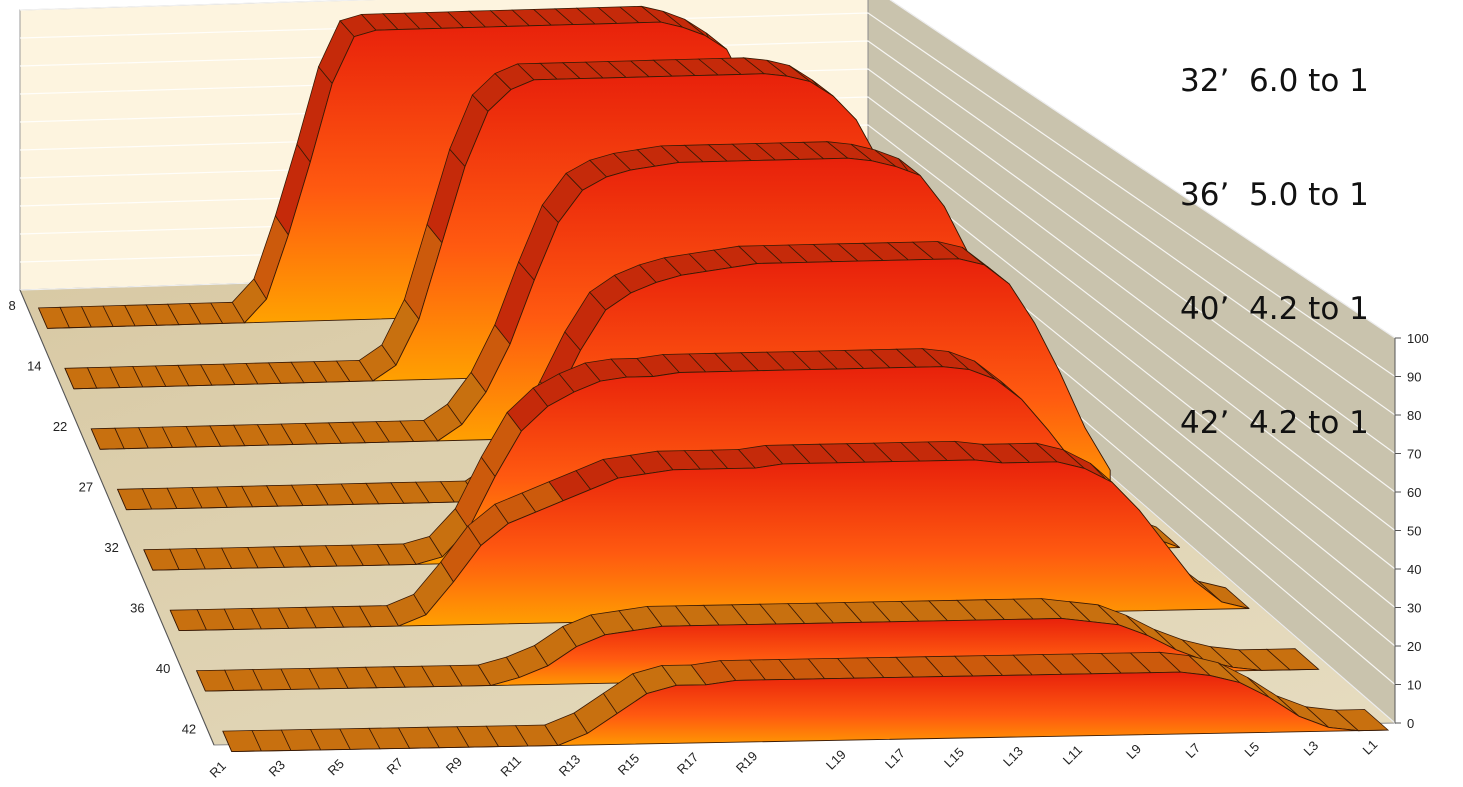 This screenshot has height=787, width=1463. I want to click on legend-line: 42’ 4.2 to 1, so click(1274, 423).